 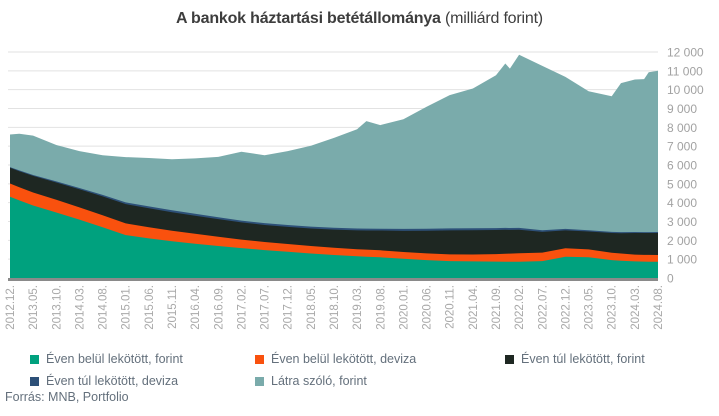 I want to click on legend-item-even-tul-forint: Éven túl lekötött, forint, so click(x=575, y=359).